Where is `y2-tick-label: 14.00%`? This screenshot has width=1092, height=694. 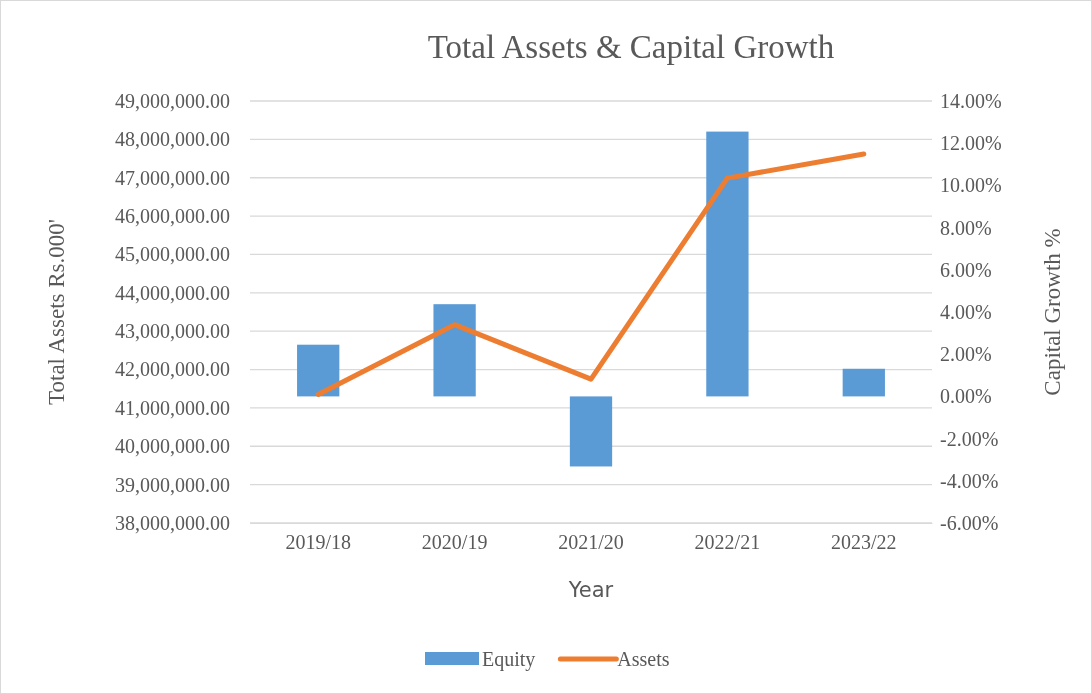 y2-tick-label: 14.00% is located at coordinates (971, 100).